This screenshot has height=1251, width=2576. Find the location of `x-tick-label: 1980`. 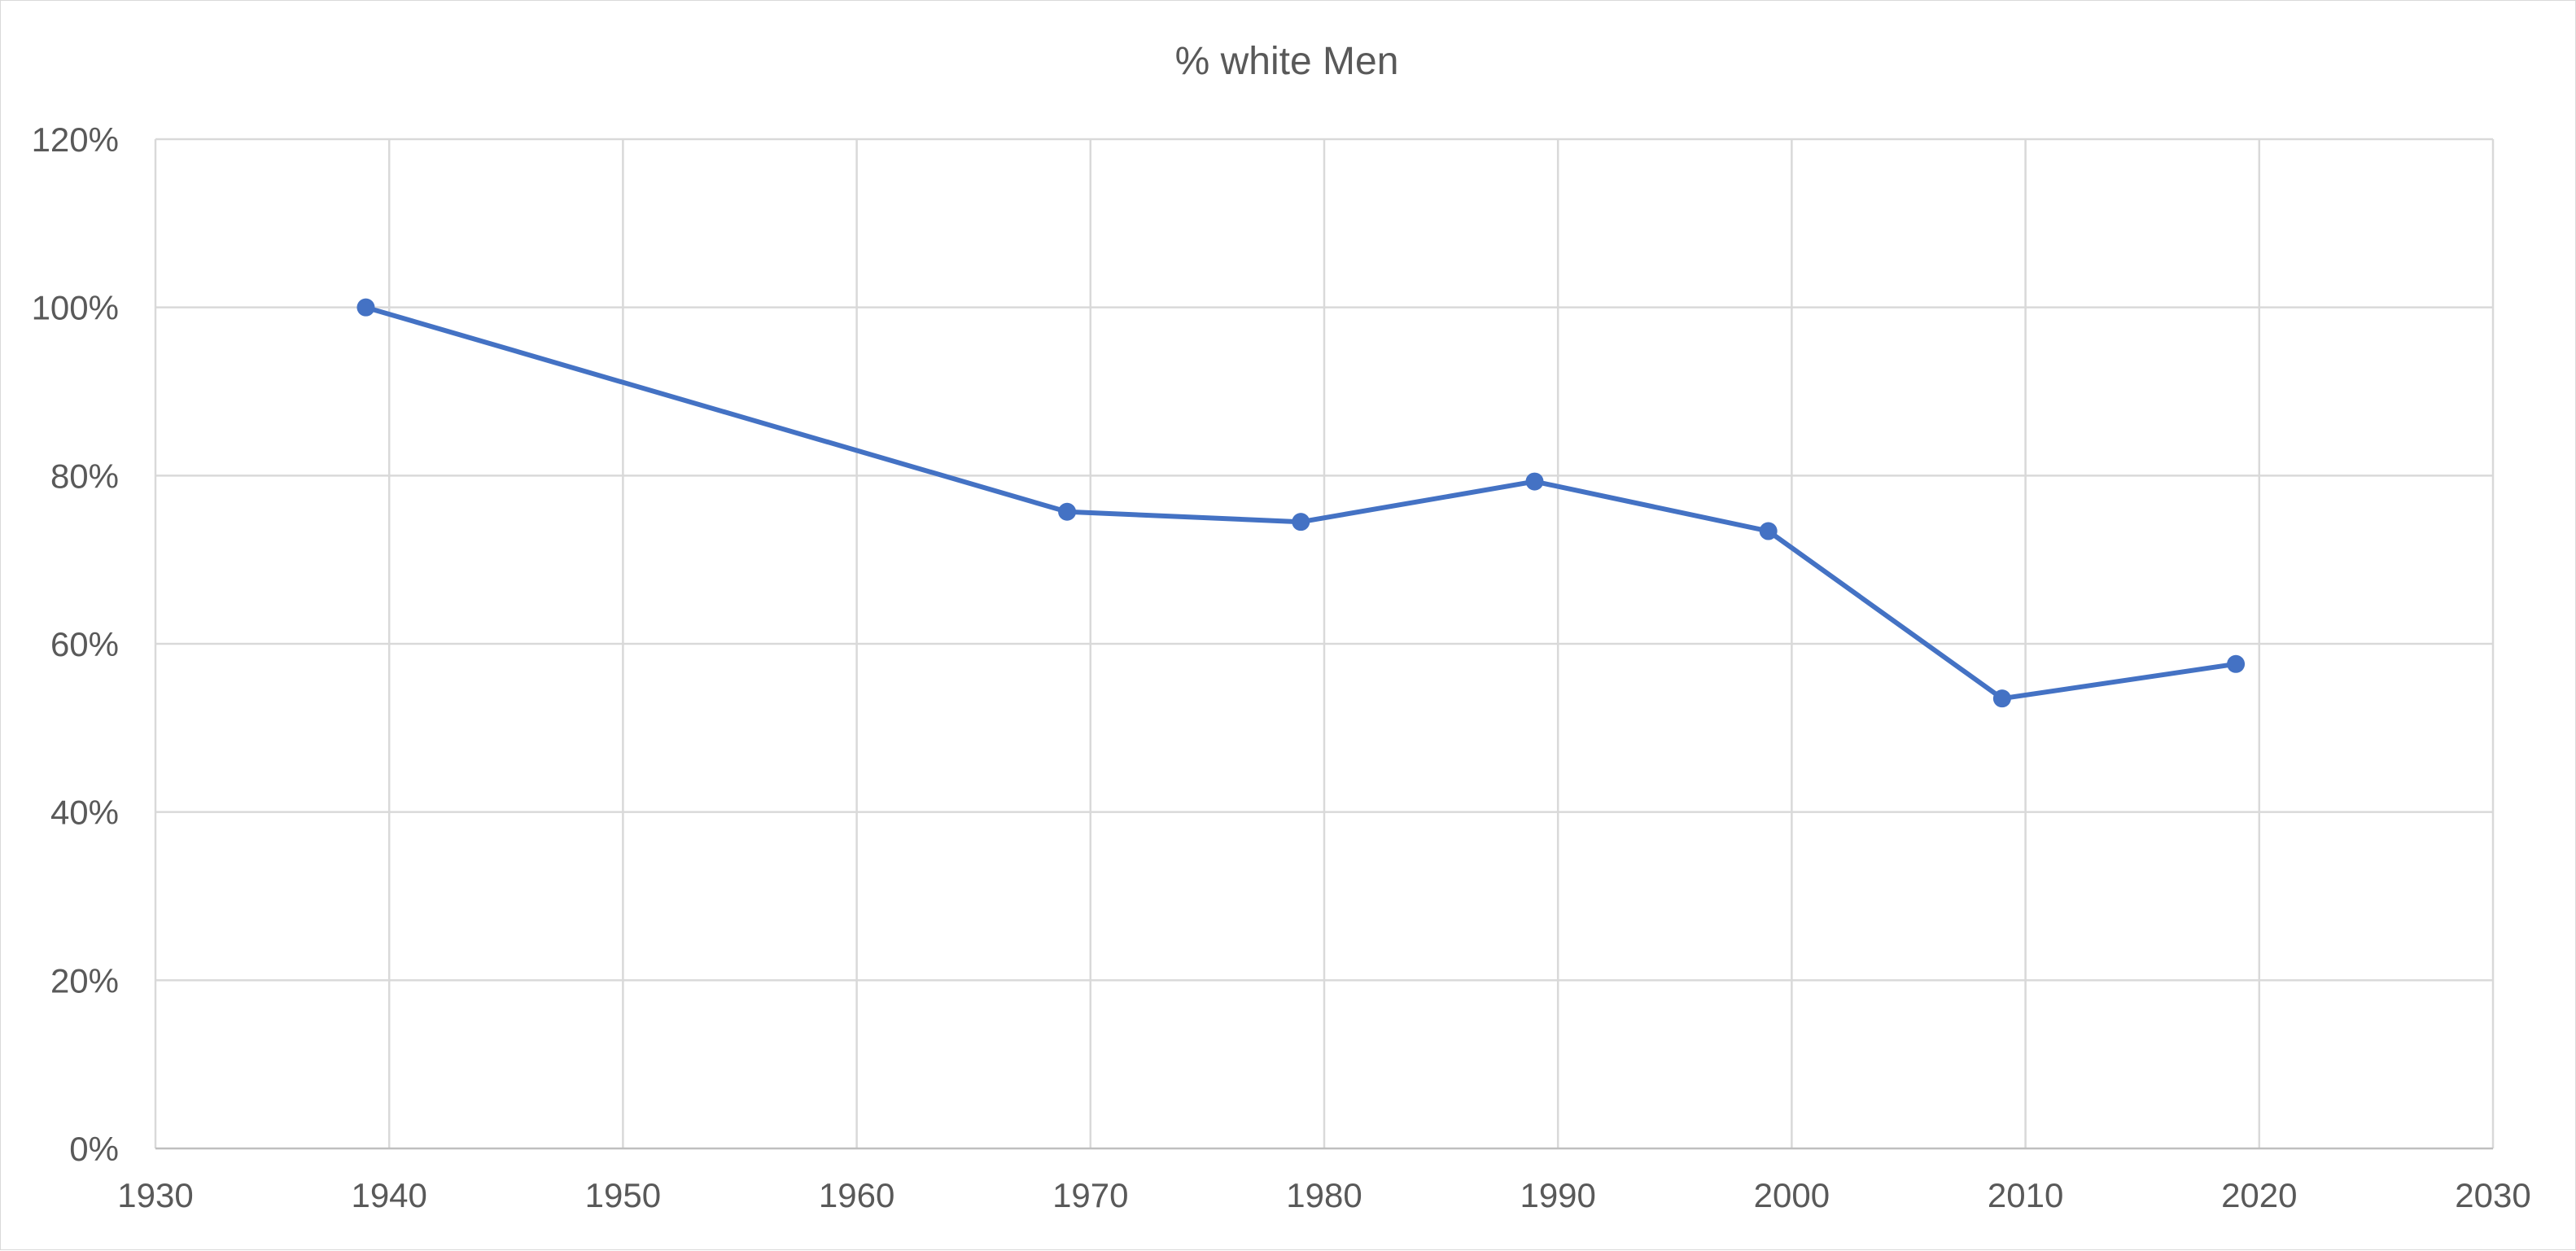

x-tick-label: 1980 is located at coordinates (1324, 1195).